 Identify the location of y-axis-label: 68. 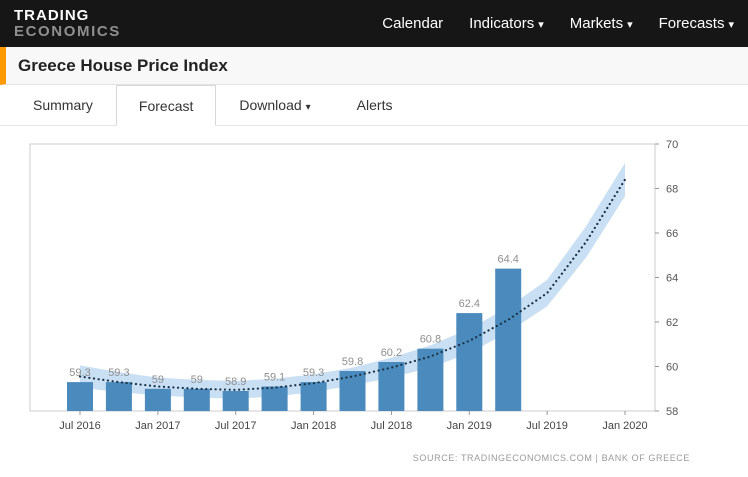
(672, 190).